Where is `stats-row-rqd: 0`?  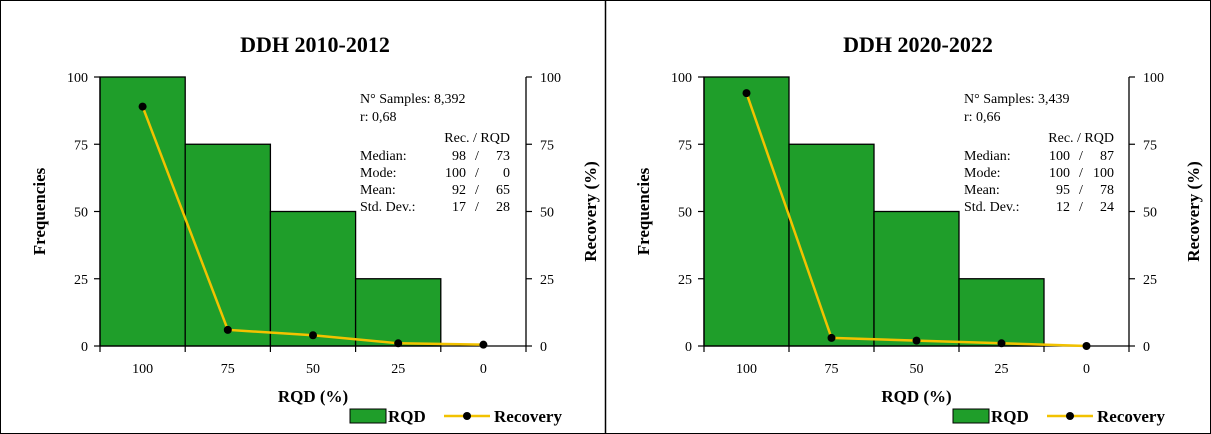 stats-row-rqd: 0 is located at coordinates (506, 173).